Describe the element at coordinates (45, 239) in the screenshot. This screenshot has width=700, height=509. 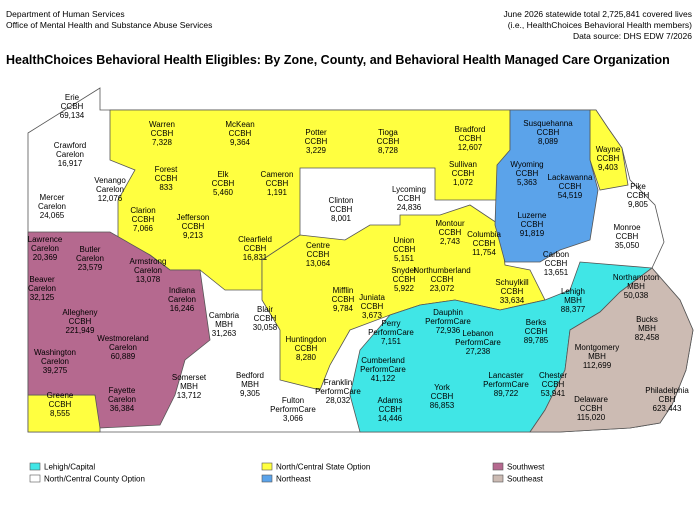
I see `county-name: Lawrence` at that location.